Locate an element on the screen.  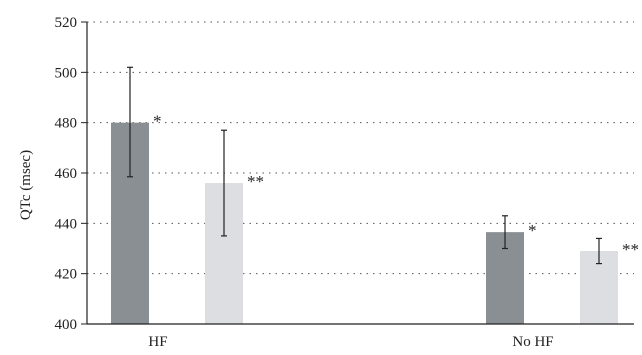
x-tick-labels: HF No HF is located at coordinates (350, 342).